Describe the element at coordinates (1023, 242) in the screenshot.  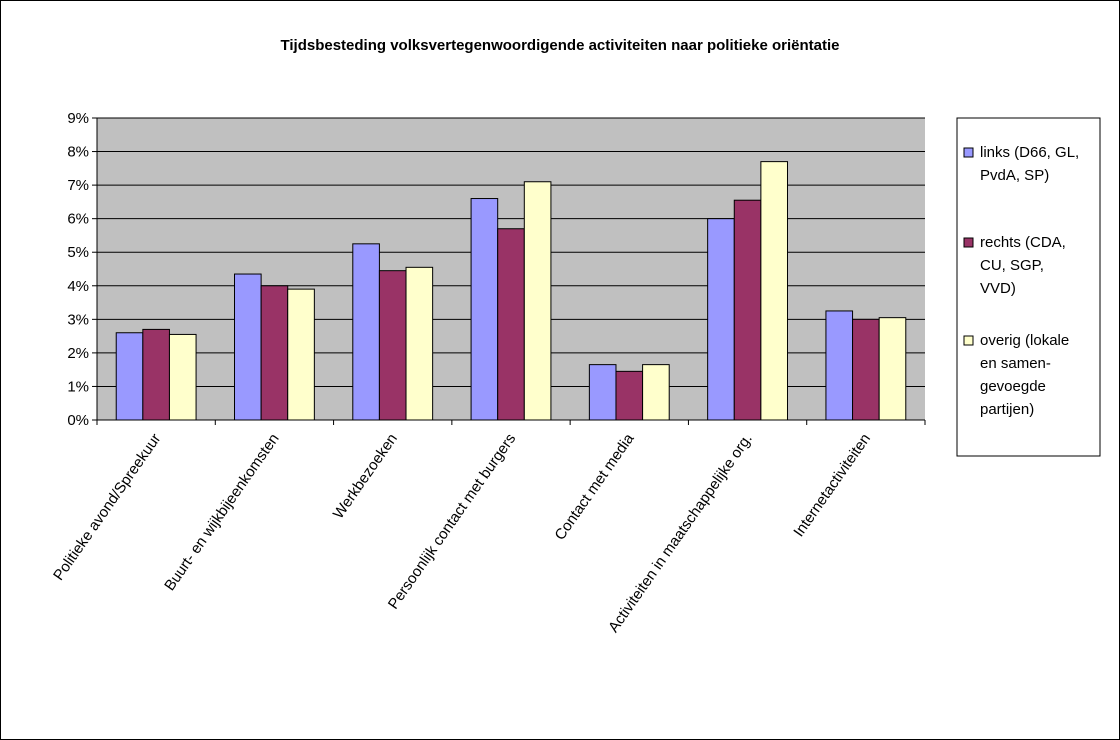
I see `legend-label: rechts (CDA,` at that location.